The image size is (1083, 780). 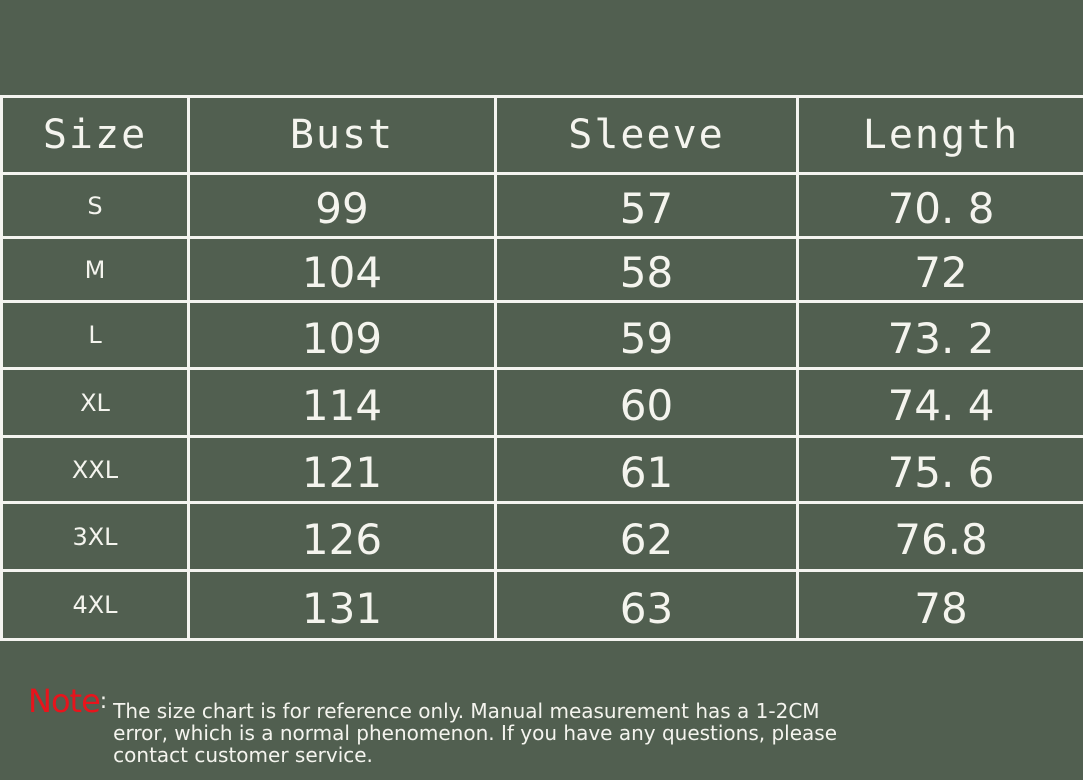 What do you see at coordinates (95, 536) in the screenshot?
I see `size-cell: 3XL` at bounding box center [95, 536].